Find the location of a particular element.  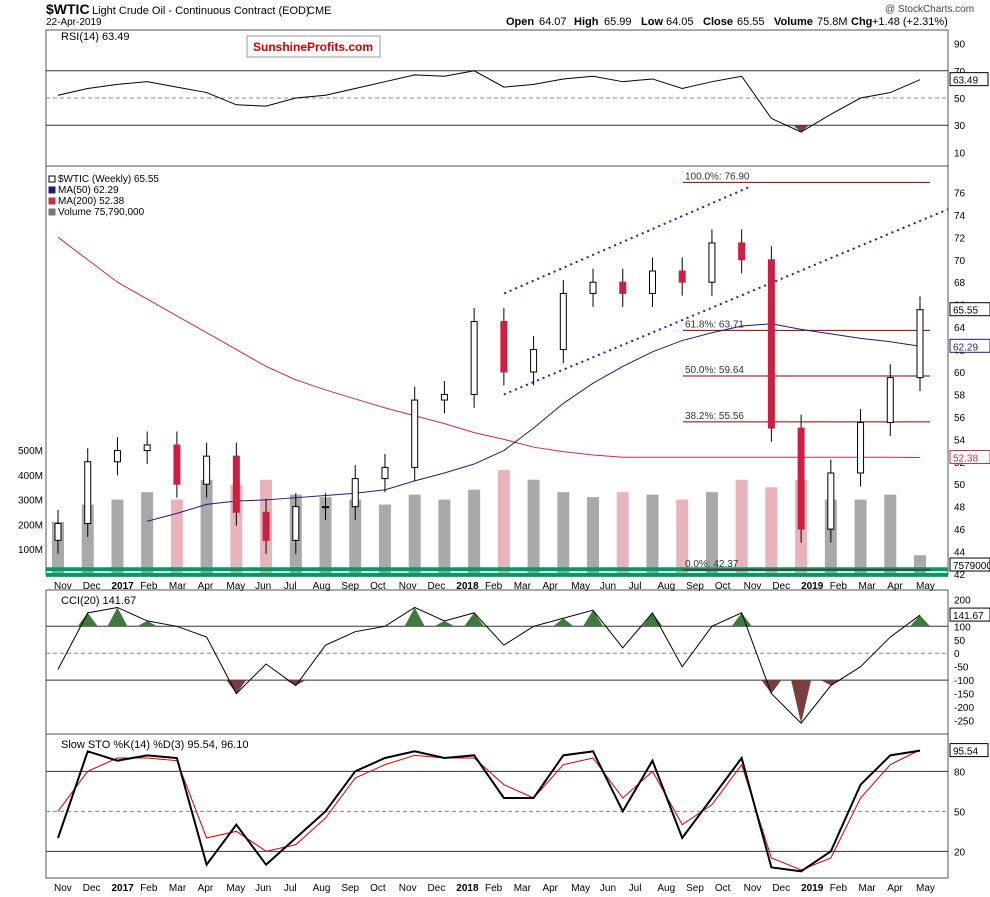

price-tick-label: 76 is located at coordinates (960, 193).